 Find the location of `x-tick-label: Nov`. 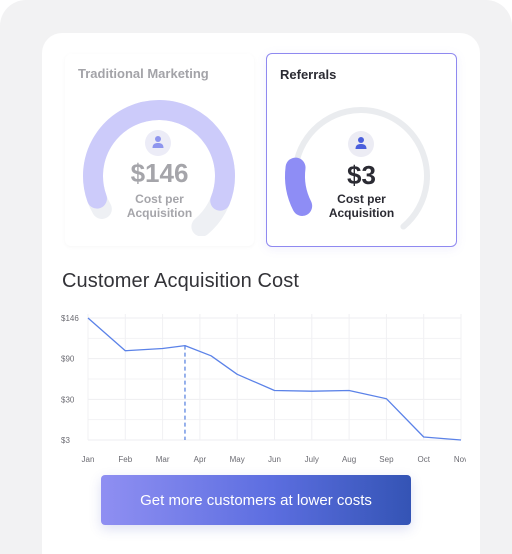

x-tick-label: Nov is located at coordinates (460, 459).